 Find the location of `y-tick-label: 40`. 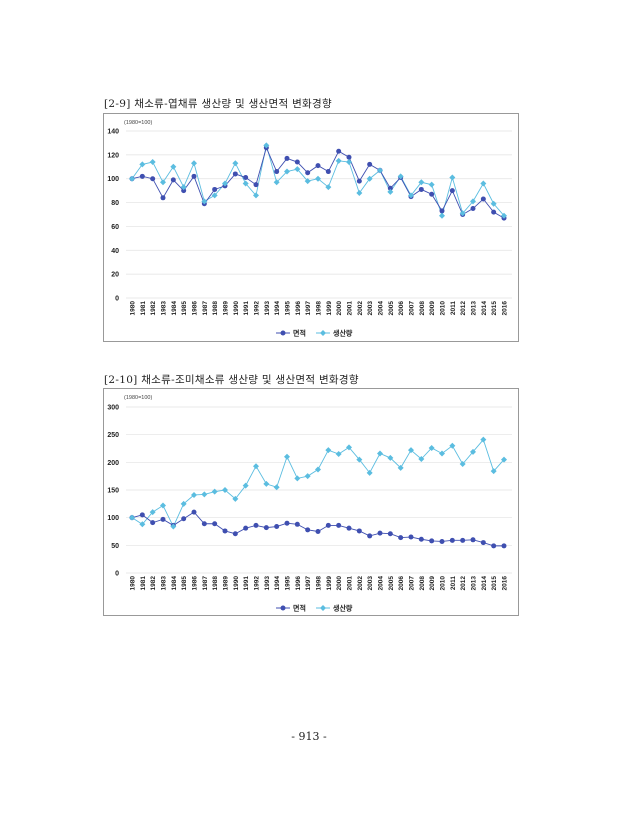

y-tick-label: 40 is located at coordinates (115, 251).